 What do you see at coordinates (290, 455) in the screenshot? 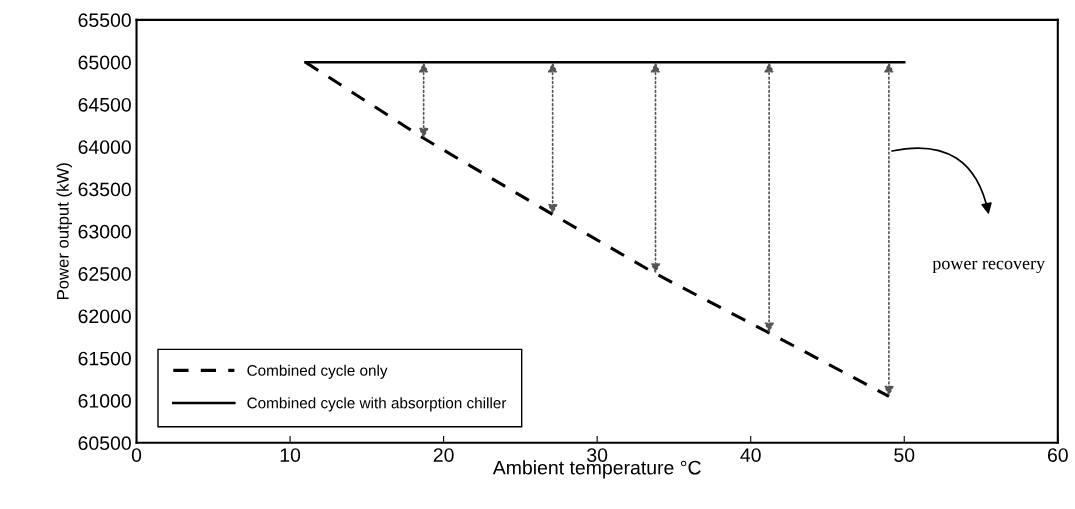
I see `x-tick-label: 10` at bounding box center [290, 455].